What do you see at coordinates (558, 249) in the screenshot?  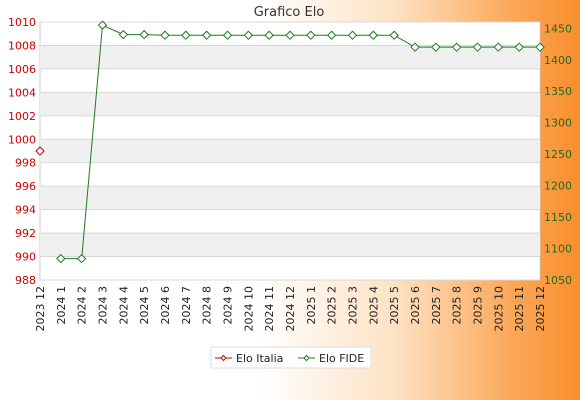 I see `right-tick-label: 1100` at bounding box center [558, 249].